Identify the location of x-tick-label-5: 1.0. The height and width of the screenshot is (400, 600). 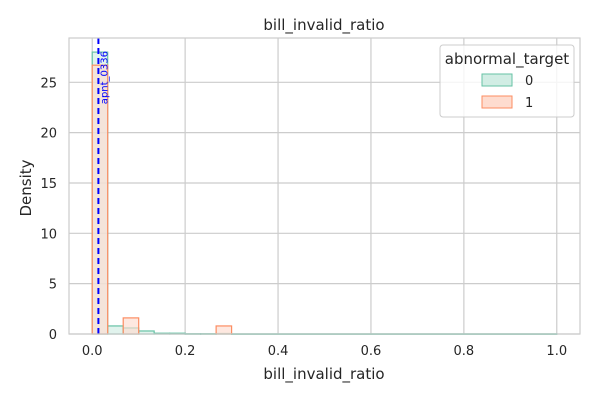
(556, 351).